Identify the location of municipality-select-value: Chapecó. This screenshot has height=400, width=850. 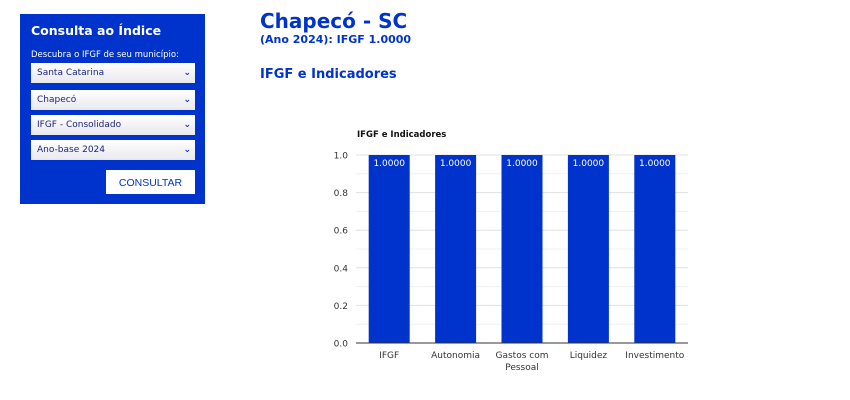
(57, 100).